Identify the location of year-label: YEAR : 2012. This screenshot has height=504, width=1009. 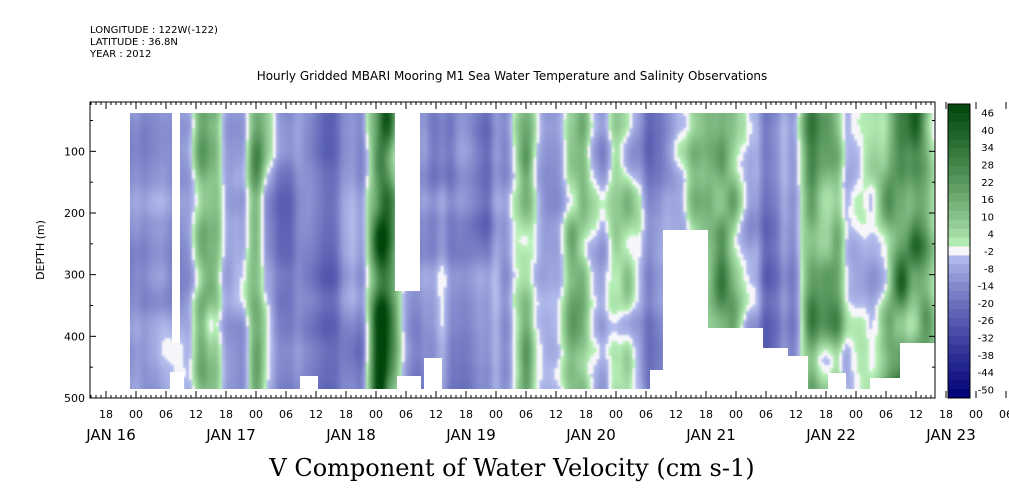
(121, 54).